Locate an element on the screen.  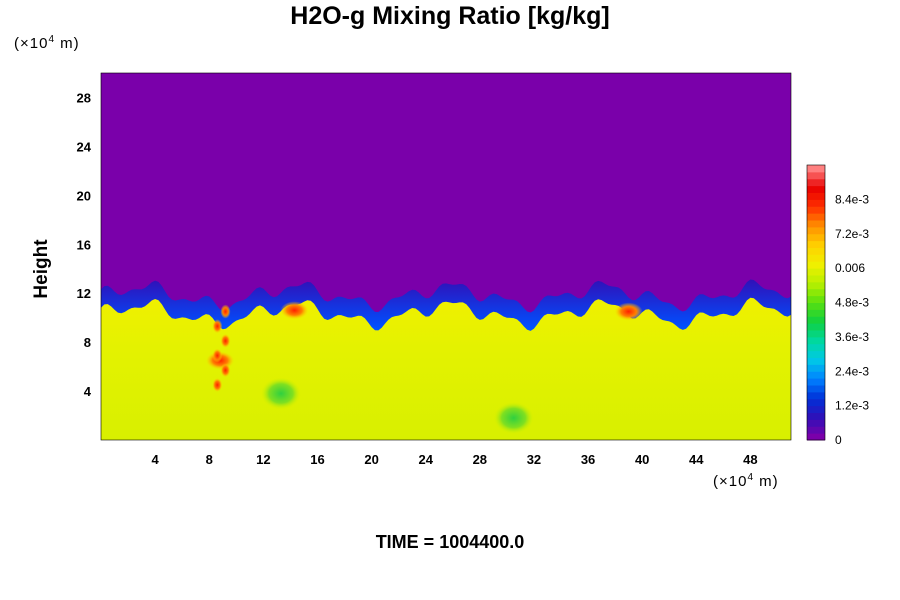
colorbar-tick-label: 0 is located at coordinates (838, 440).